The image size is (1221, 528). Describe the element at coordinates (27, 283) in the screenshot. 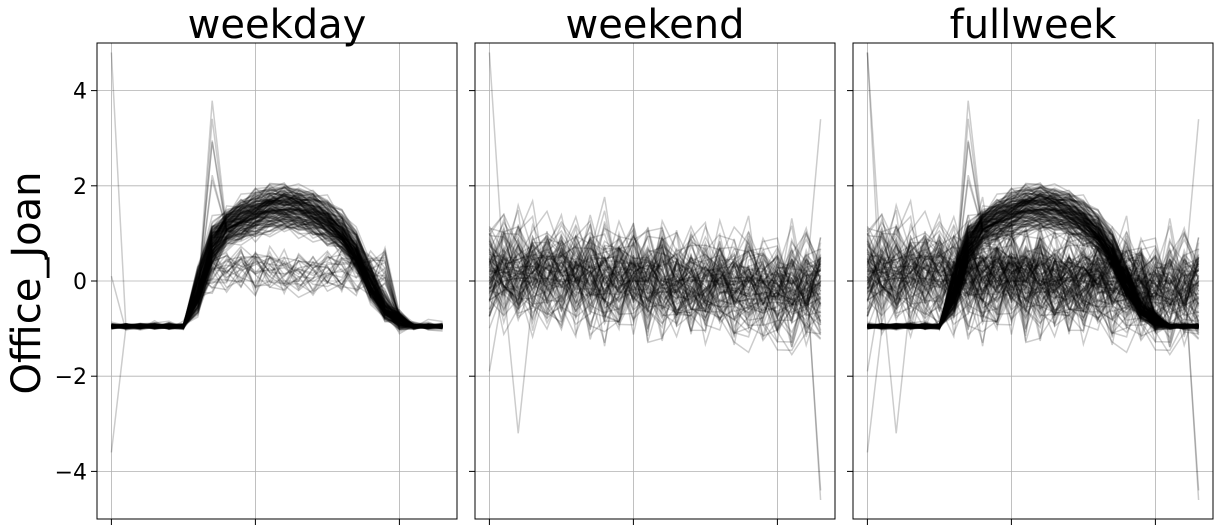

I see `y-axis-label: Office_Joan` at that location.